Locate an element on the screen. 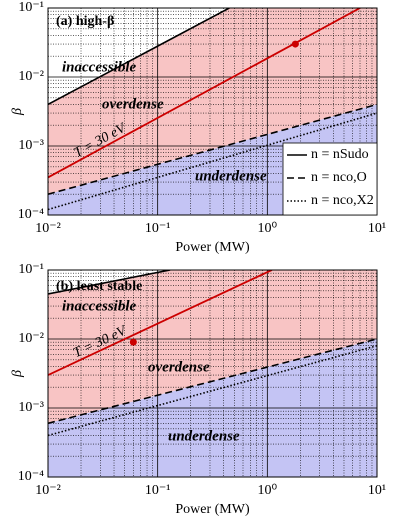 The width and height of the screenshot is (415, 519). panel-title: (b) least stable is located at coordinates (99, 286).